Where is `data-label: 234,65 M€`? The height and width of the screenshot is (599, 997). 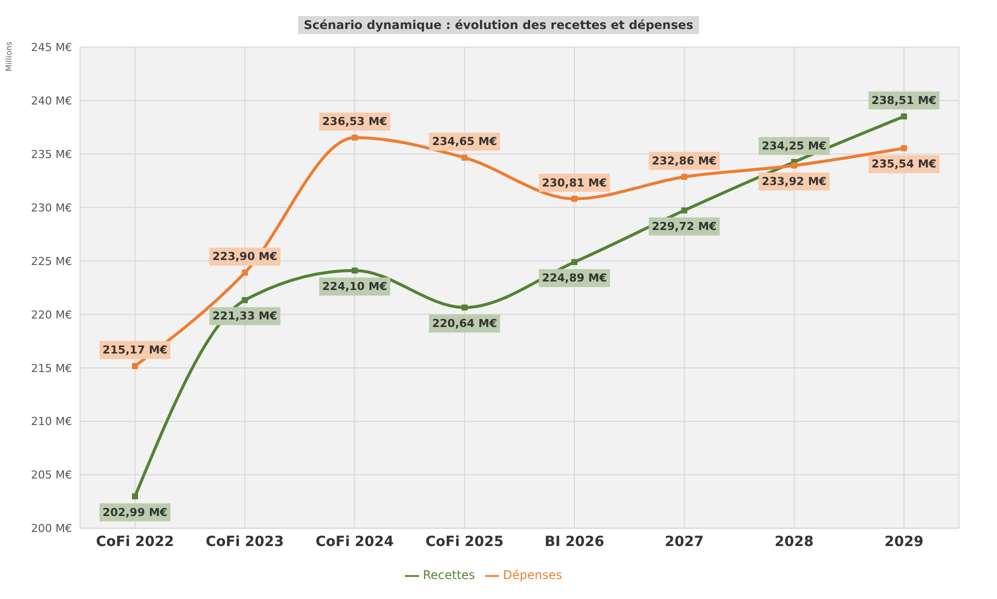
data-label: 234,65 M€ is located at coordinates (465, 141).